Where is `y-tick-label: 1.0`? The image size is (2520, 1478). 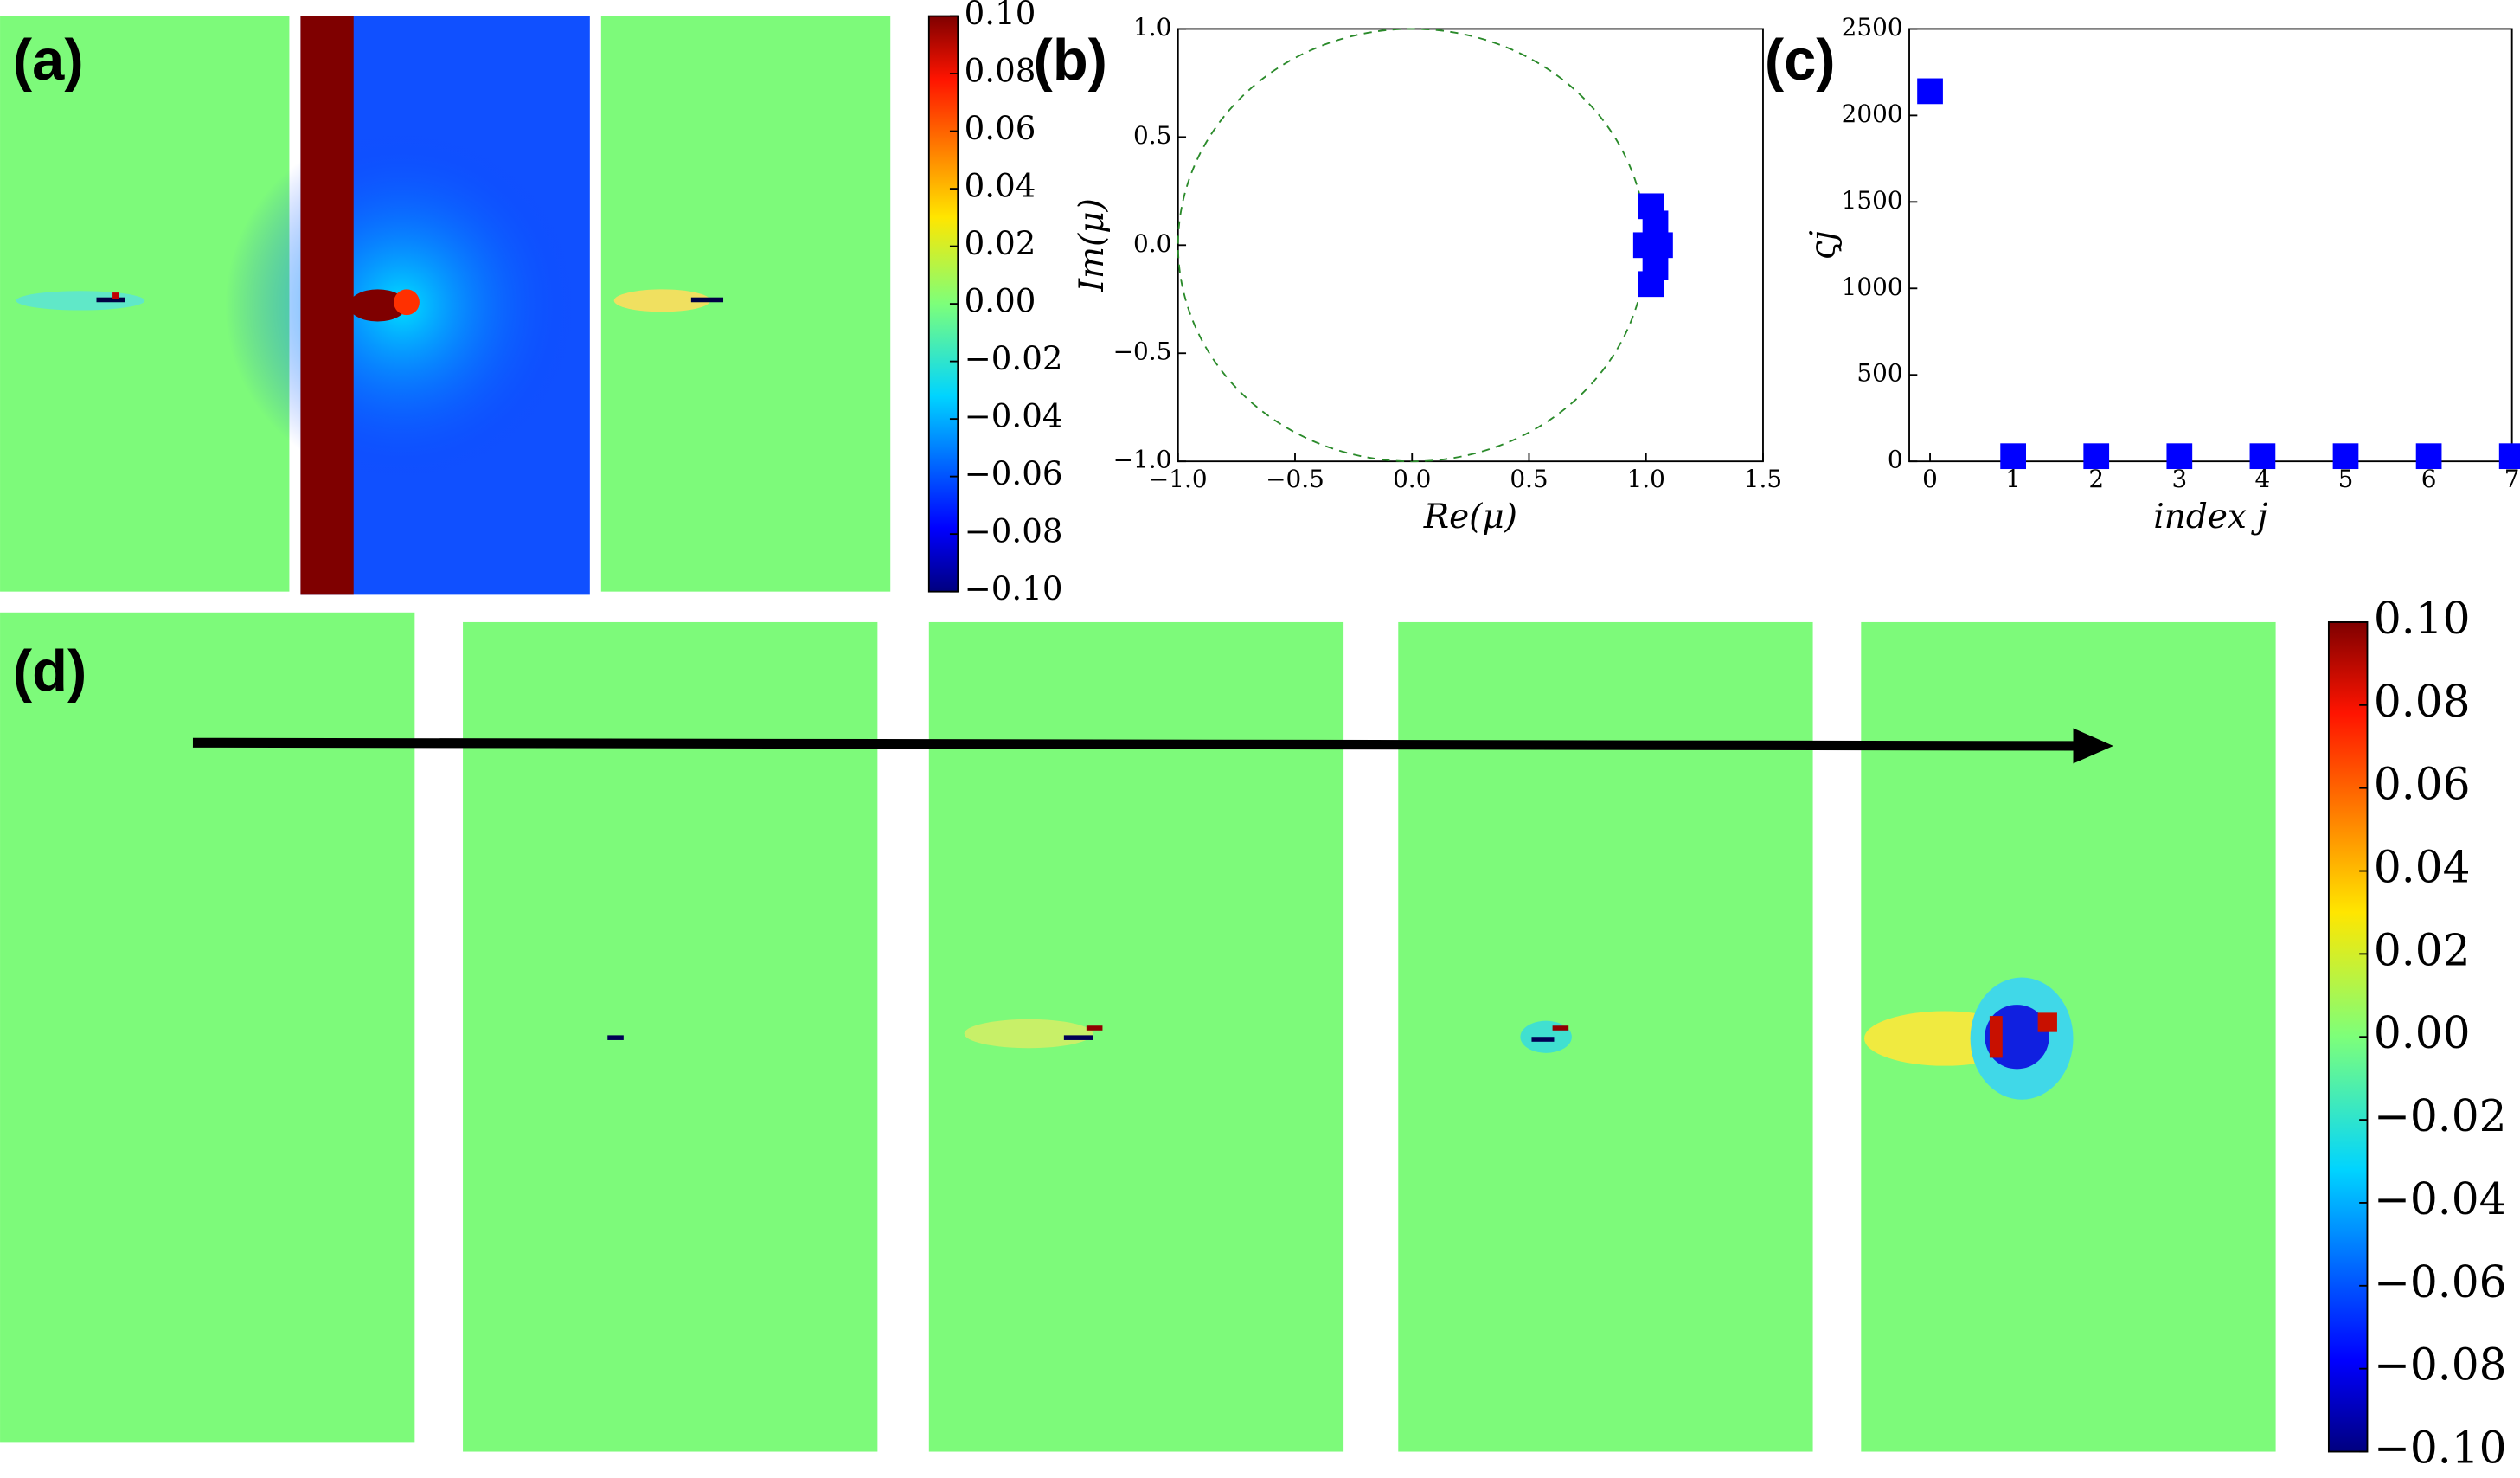
y-tick-label: 1.0 is located at coordinates (1152, 27).